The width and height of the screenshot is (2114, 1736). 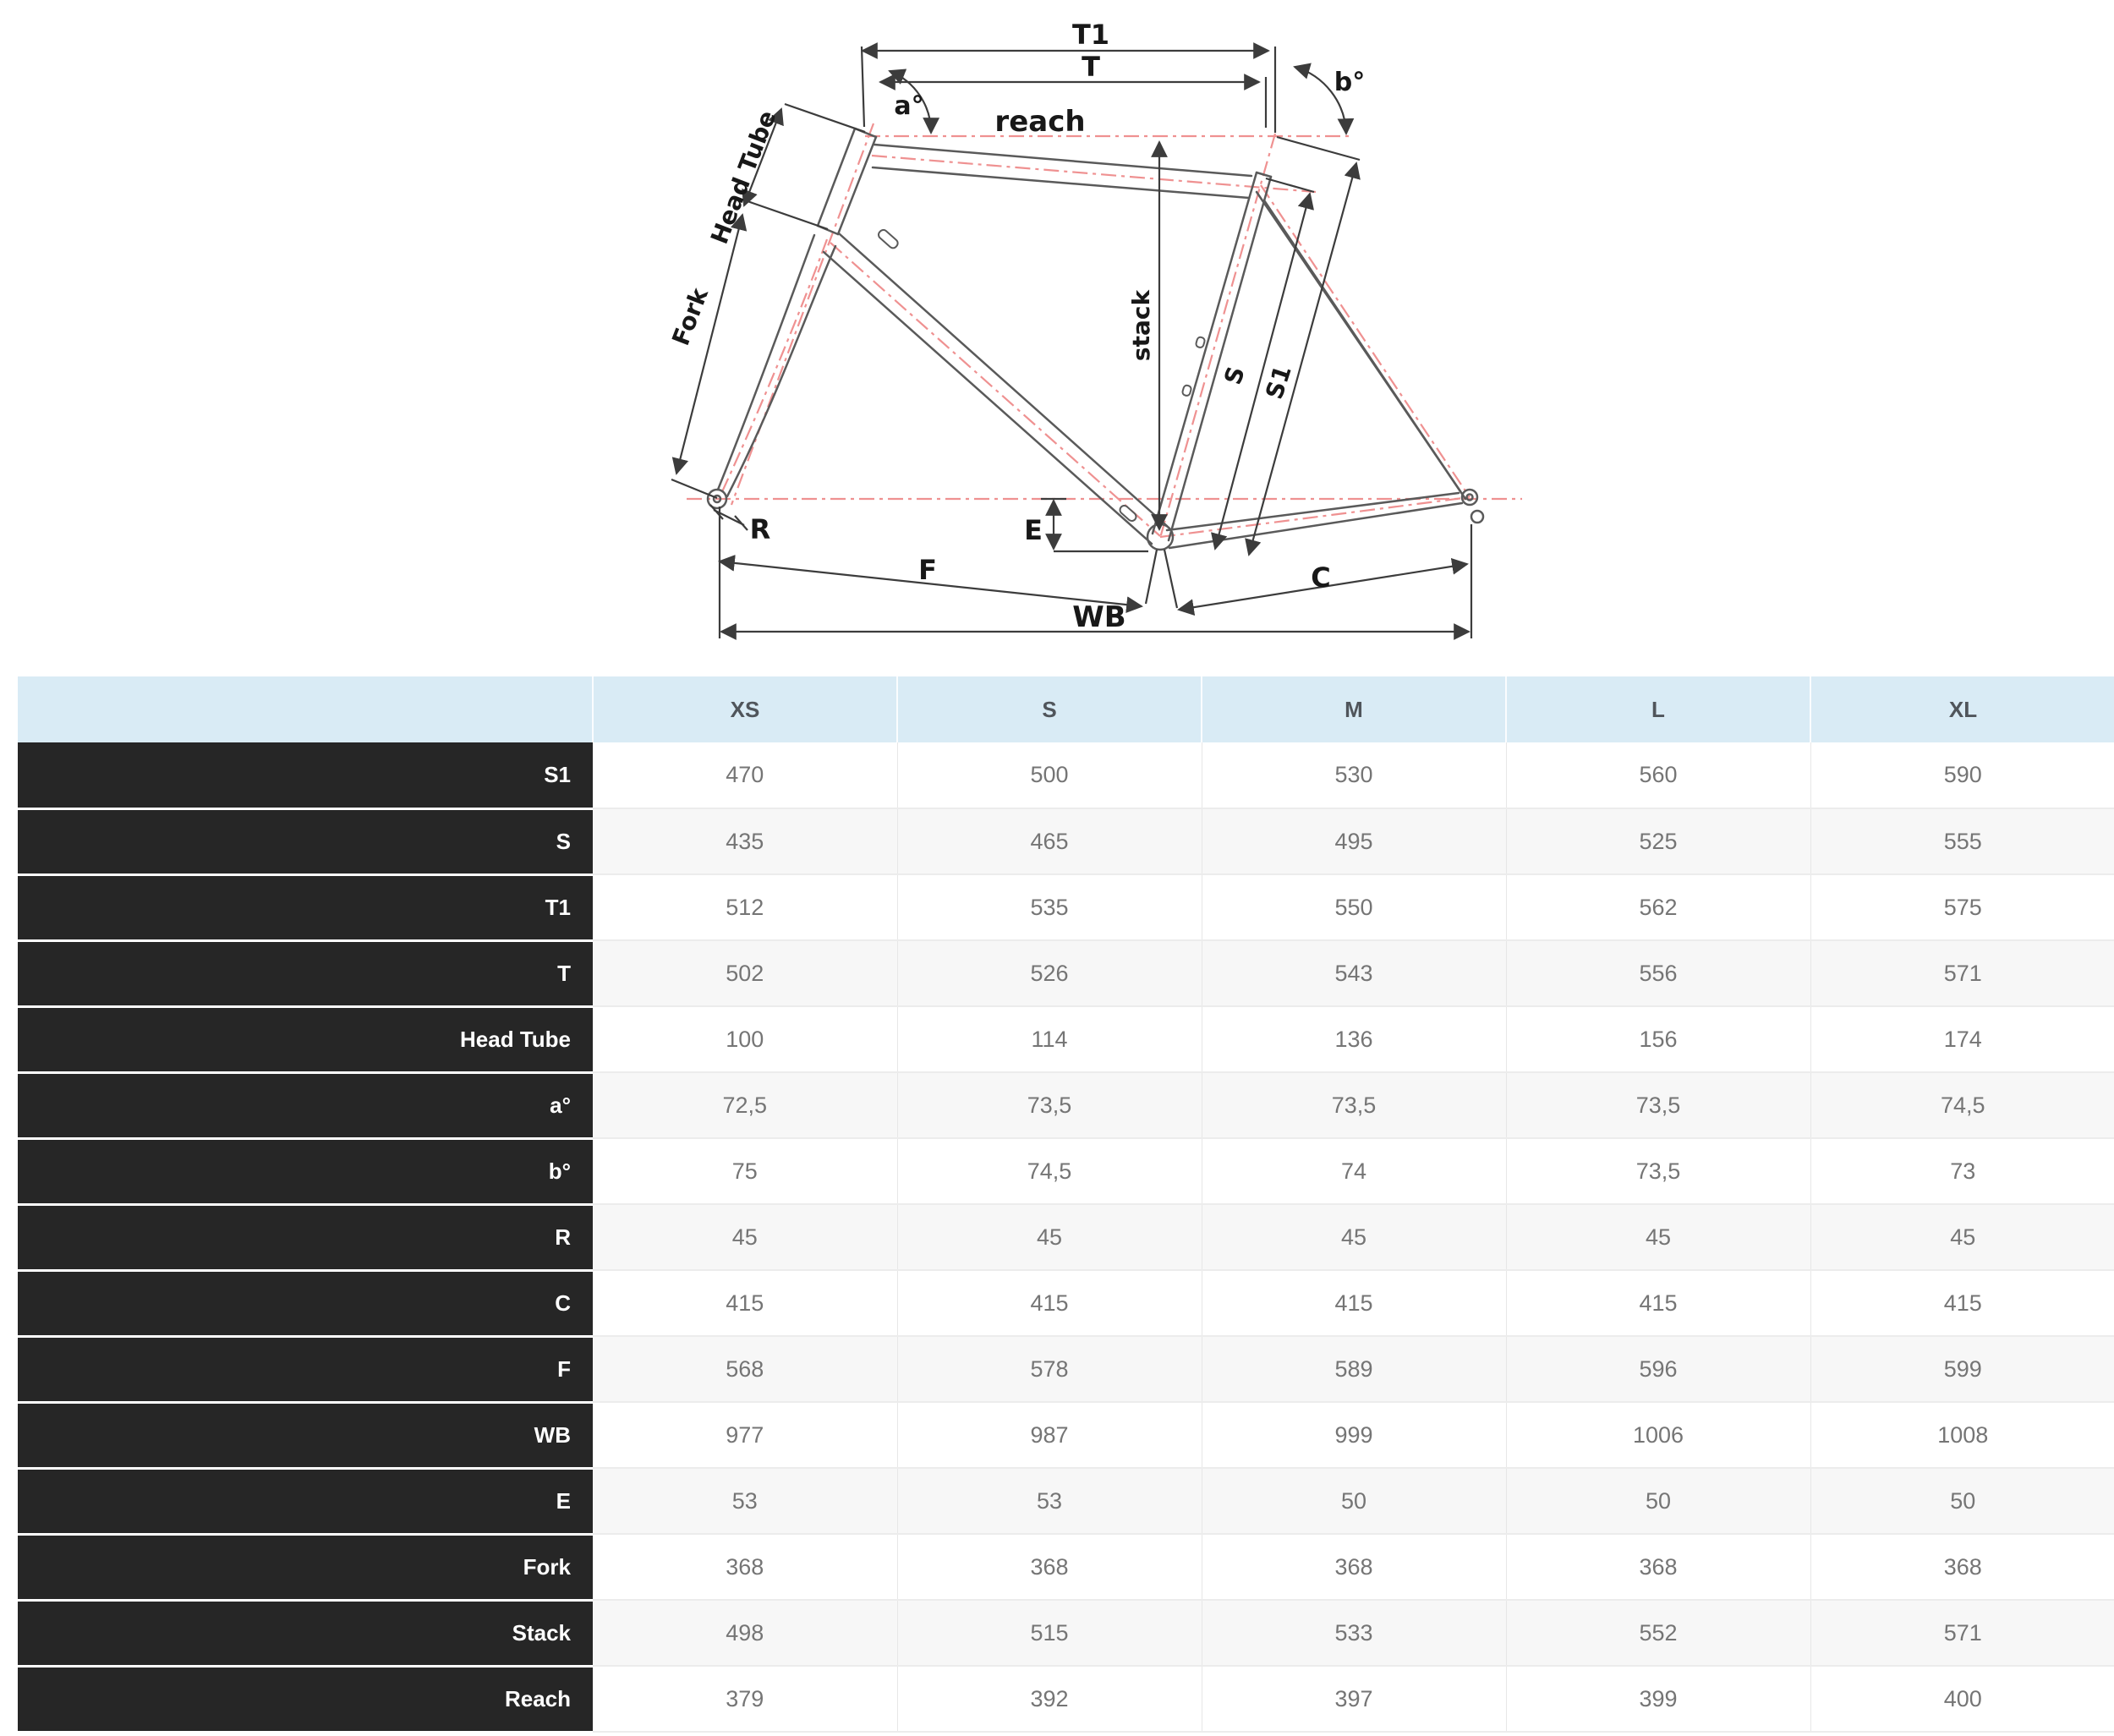 What do you see at coordinates (1962, 775) in the screenshot?
I see `geometry-value: 590` at bounding box center [1962, 775].